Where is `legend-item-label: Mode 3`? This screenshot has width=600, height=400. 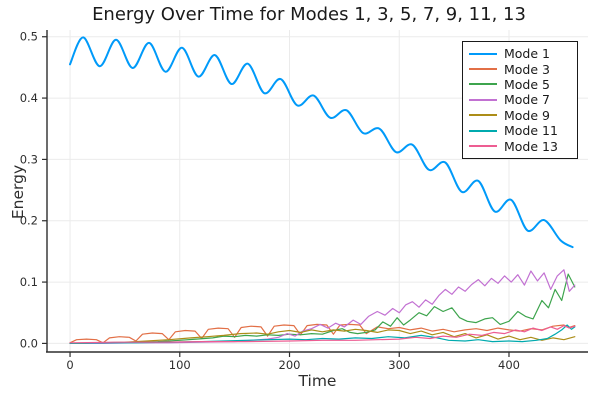
legend-item-label: Mode 3 is located at coordinates (527, 69).